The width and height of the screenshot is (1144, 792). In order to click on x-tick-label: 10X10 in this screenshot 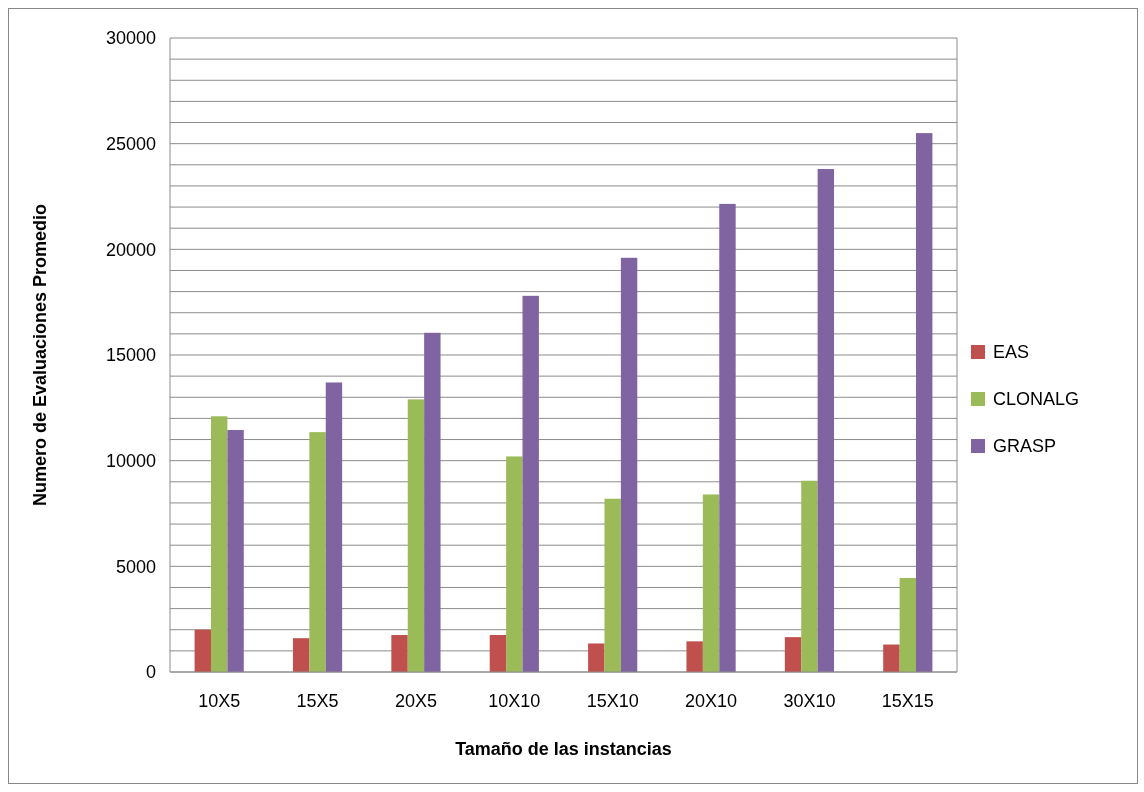, I will do `click(514, 701)`.